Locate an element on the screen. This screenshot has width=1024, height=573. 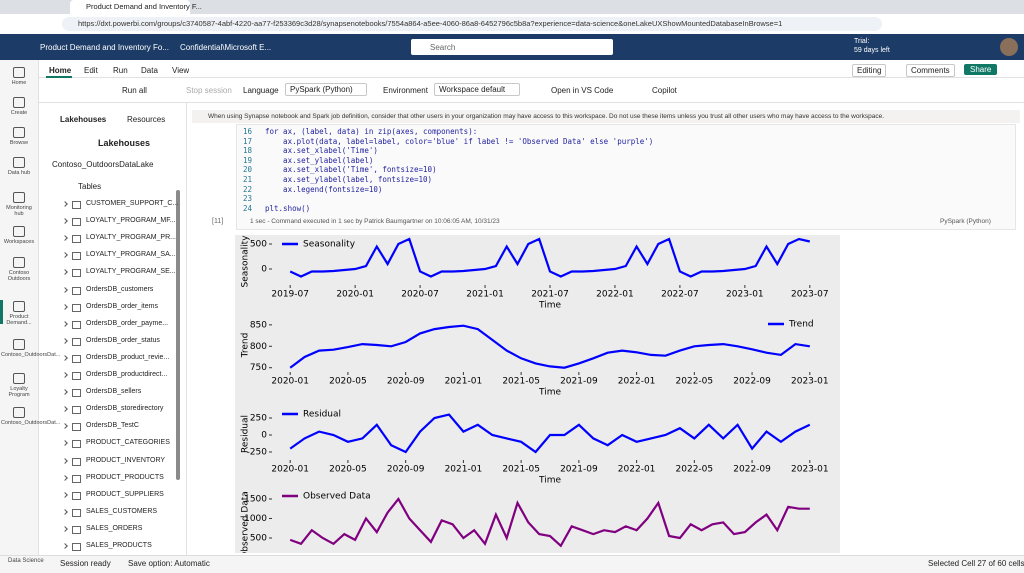
avatar is located at coordinates (1009, 47).